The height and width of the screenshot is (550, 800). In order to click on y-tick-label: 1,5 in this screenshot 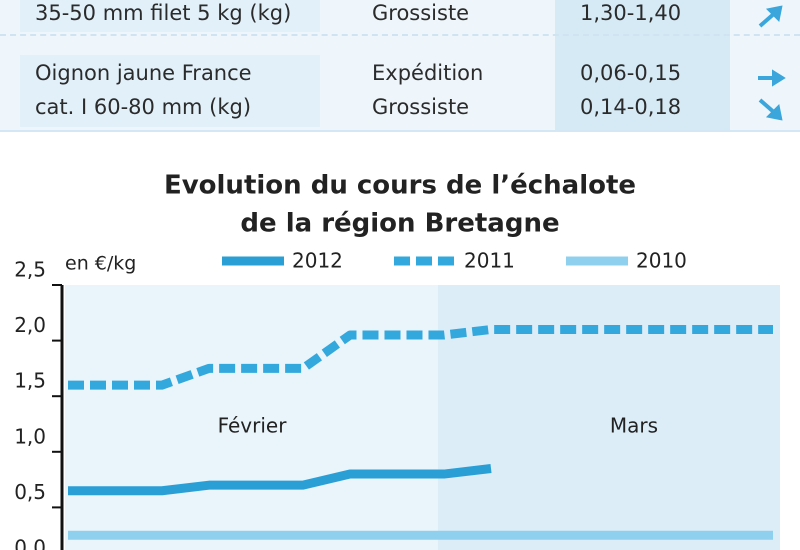, I will do `click(30, 381)`.